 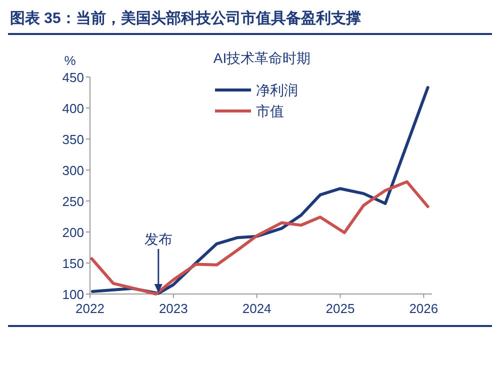 I want to click on y-axis-title: %, so click(x=70, y=60).